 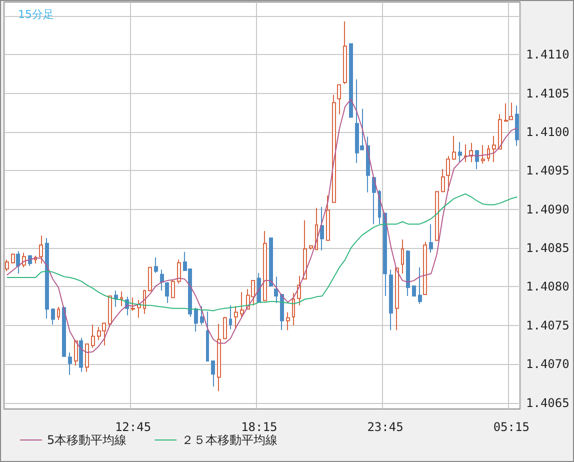 What do you see at coordinates (548, 171) in the screenshot?
I see `y-tick-label: 1.4095` at bounding box center [548, 171].